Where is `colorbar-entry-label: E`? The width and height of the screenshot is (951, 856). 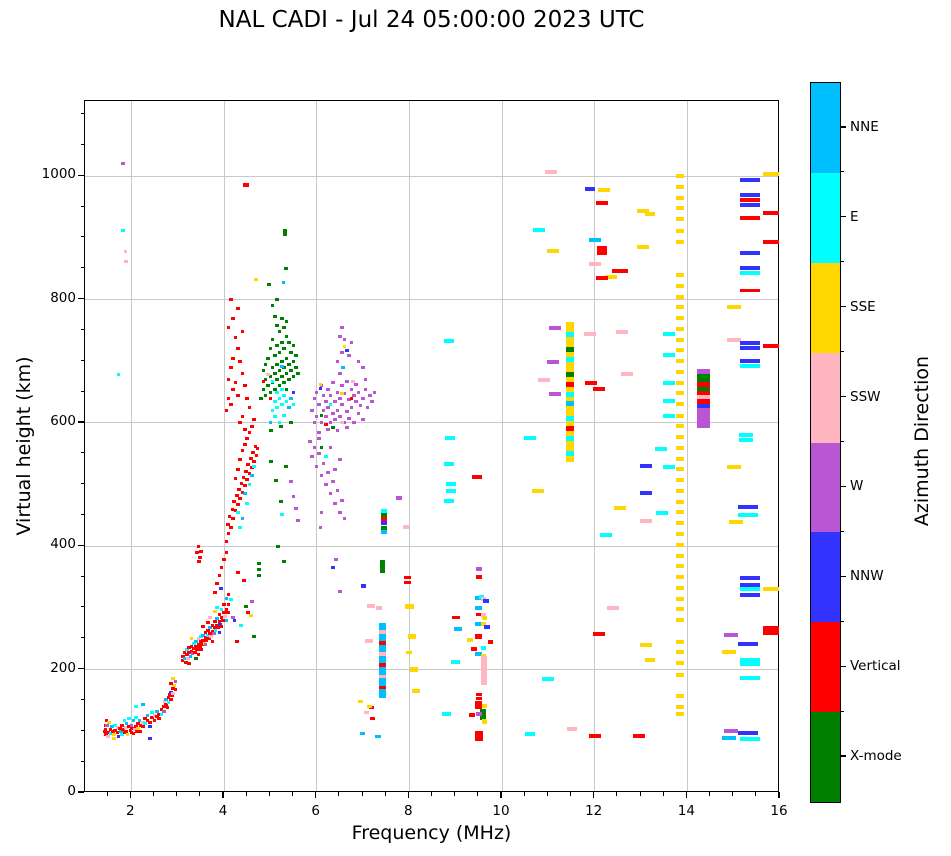
colorbar-entry-label: E is located at coordinates (854, 216).